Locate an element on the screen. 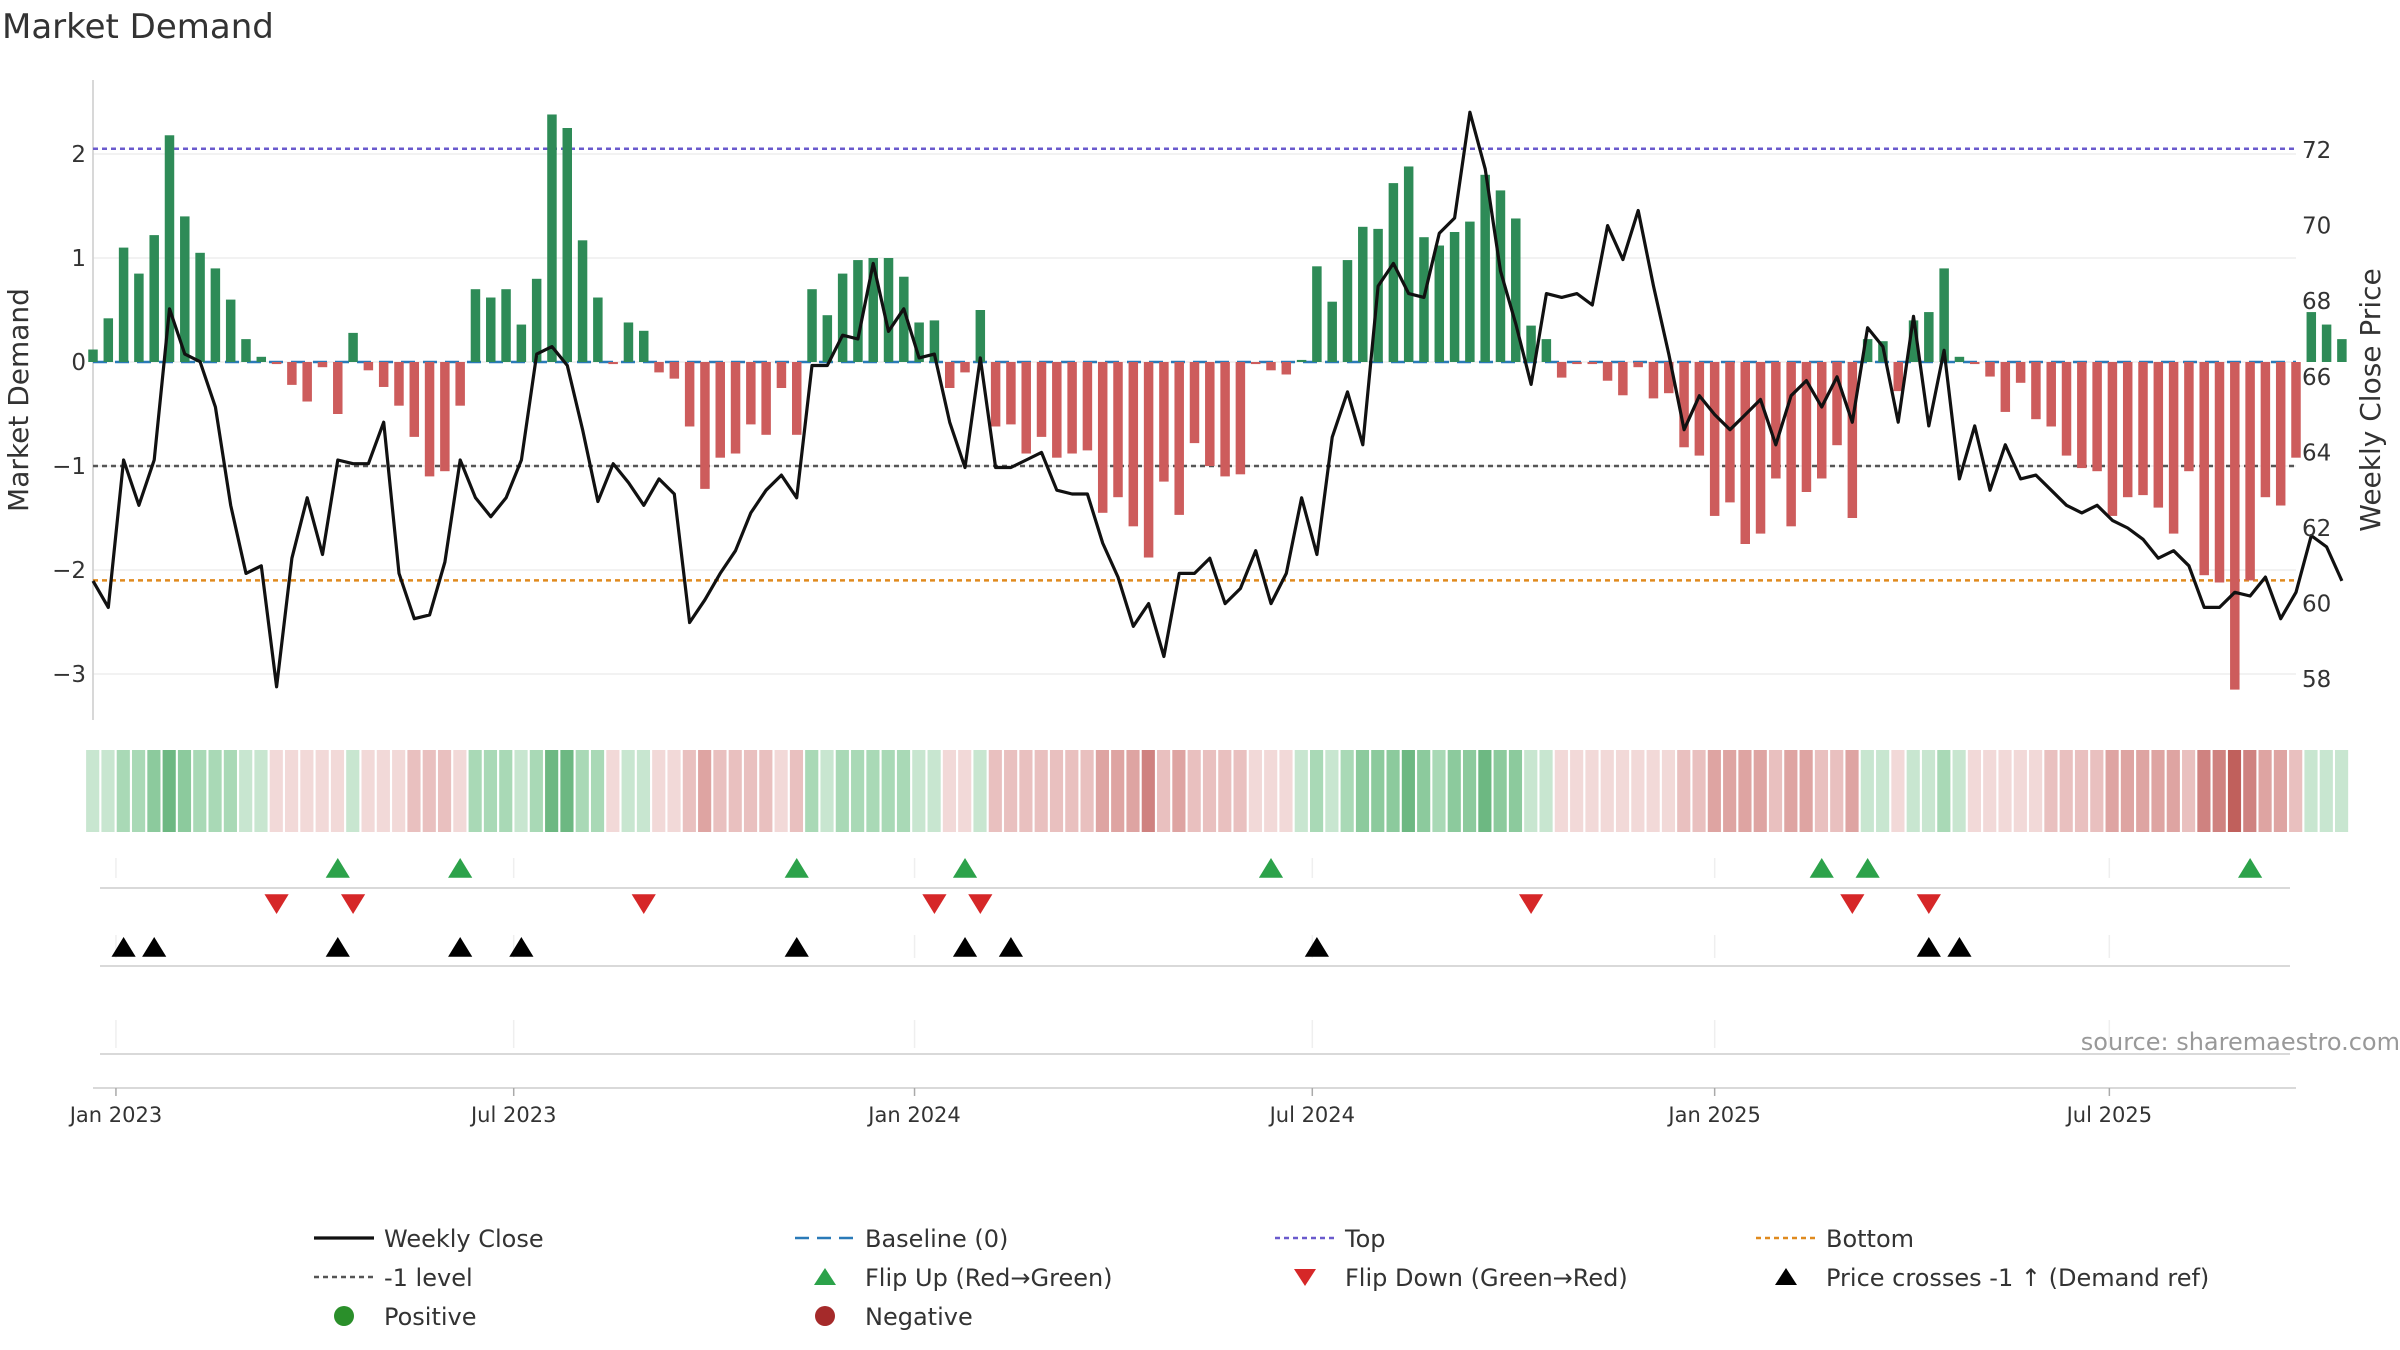  y-axis-left: 2 1 0 −1 −2 −3 is located at coordinates (69, 415).